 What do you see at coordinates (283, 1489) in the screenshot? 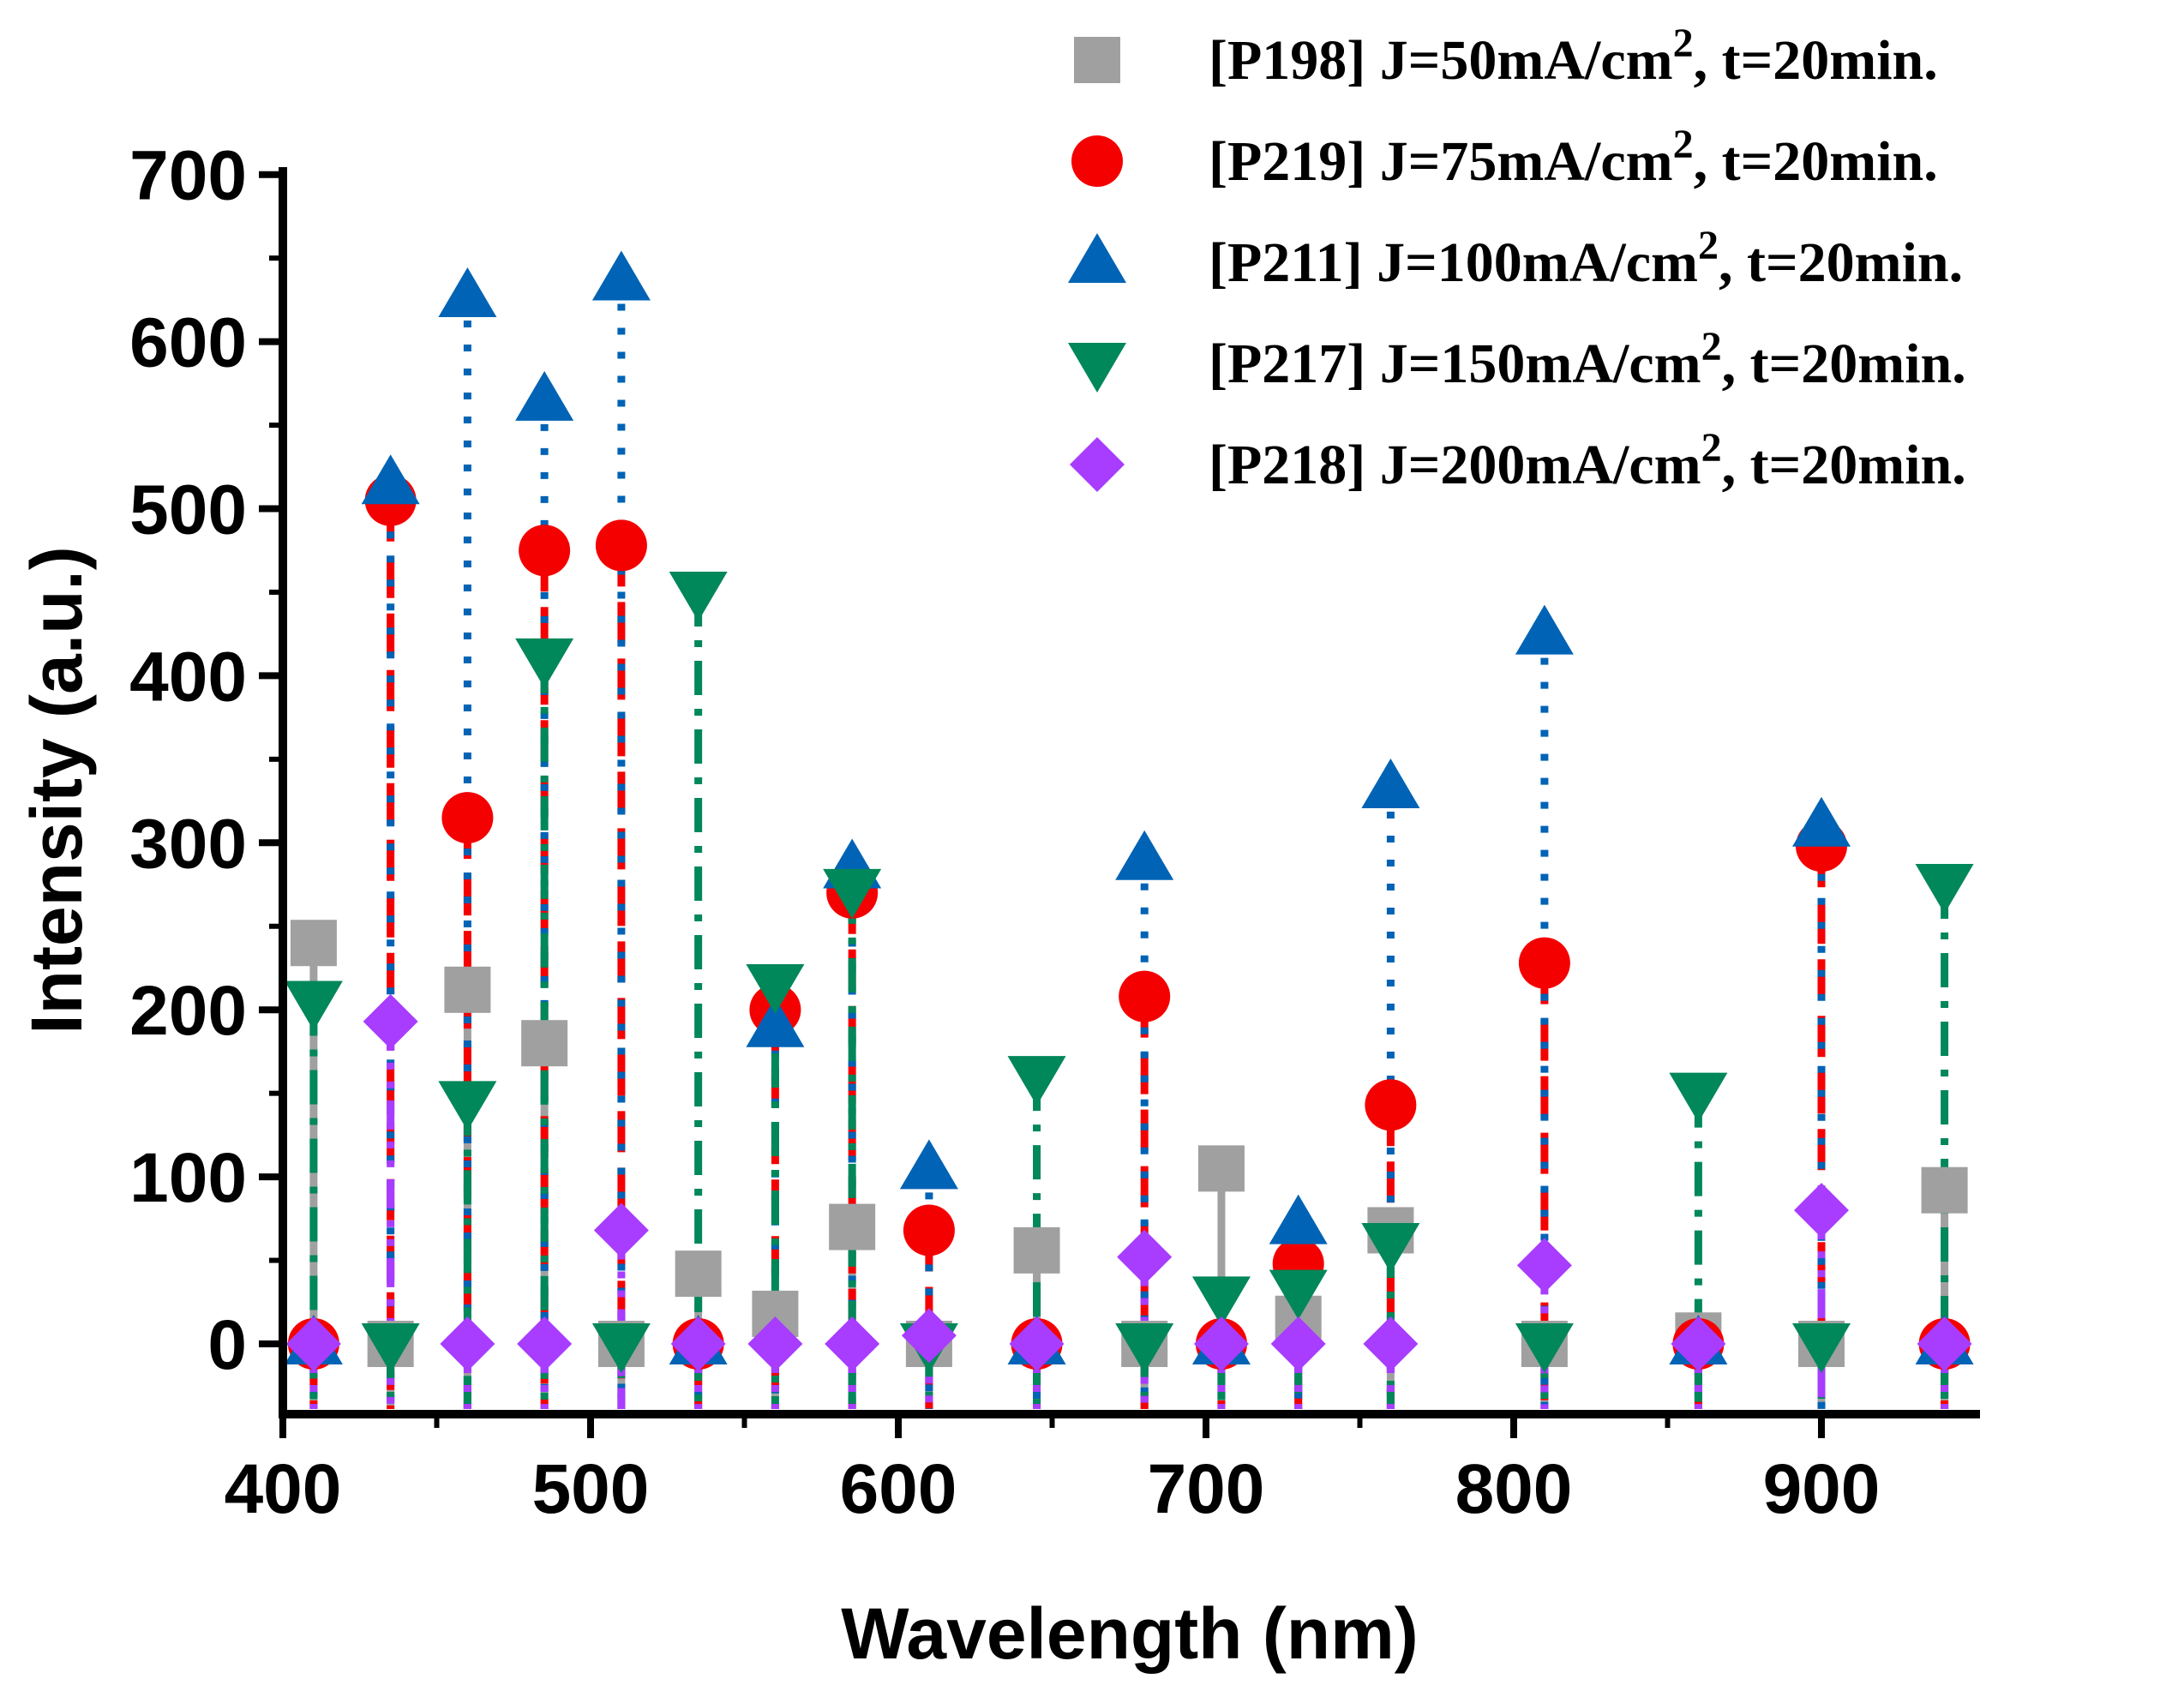
I see `x-tick-label: 400` at bounding box center [283, 1489].